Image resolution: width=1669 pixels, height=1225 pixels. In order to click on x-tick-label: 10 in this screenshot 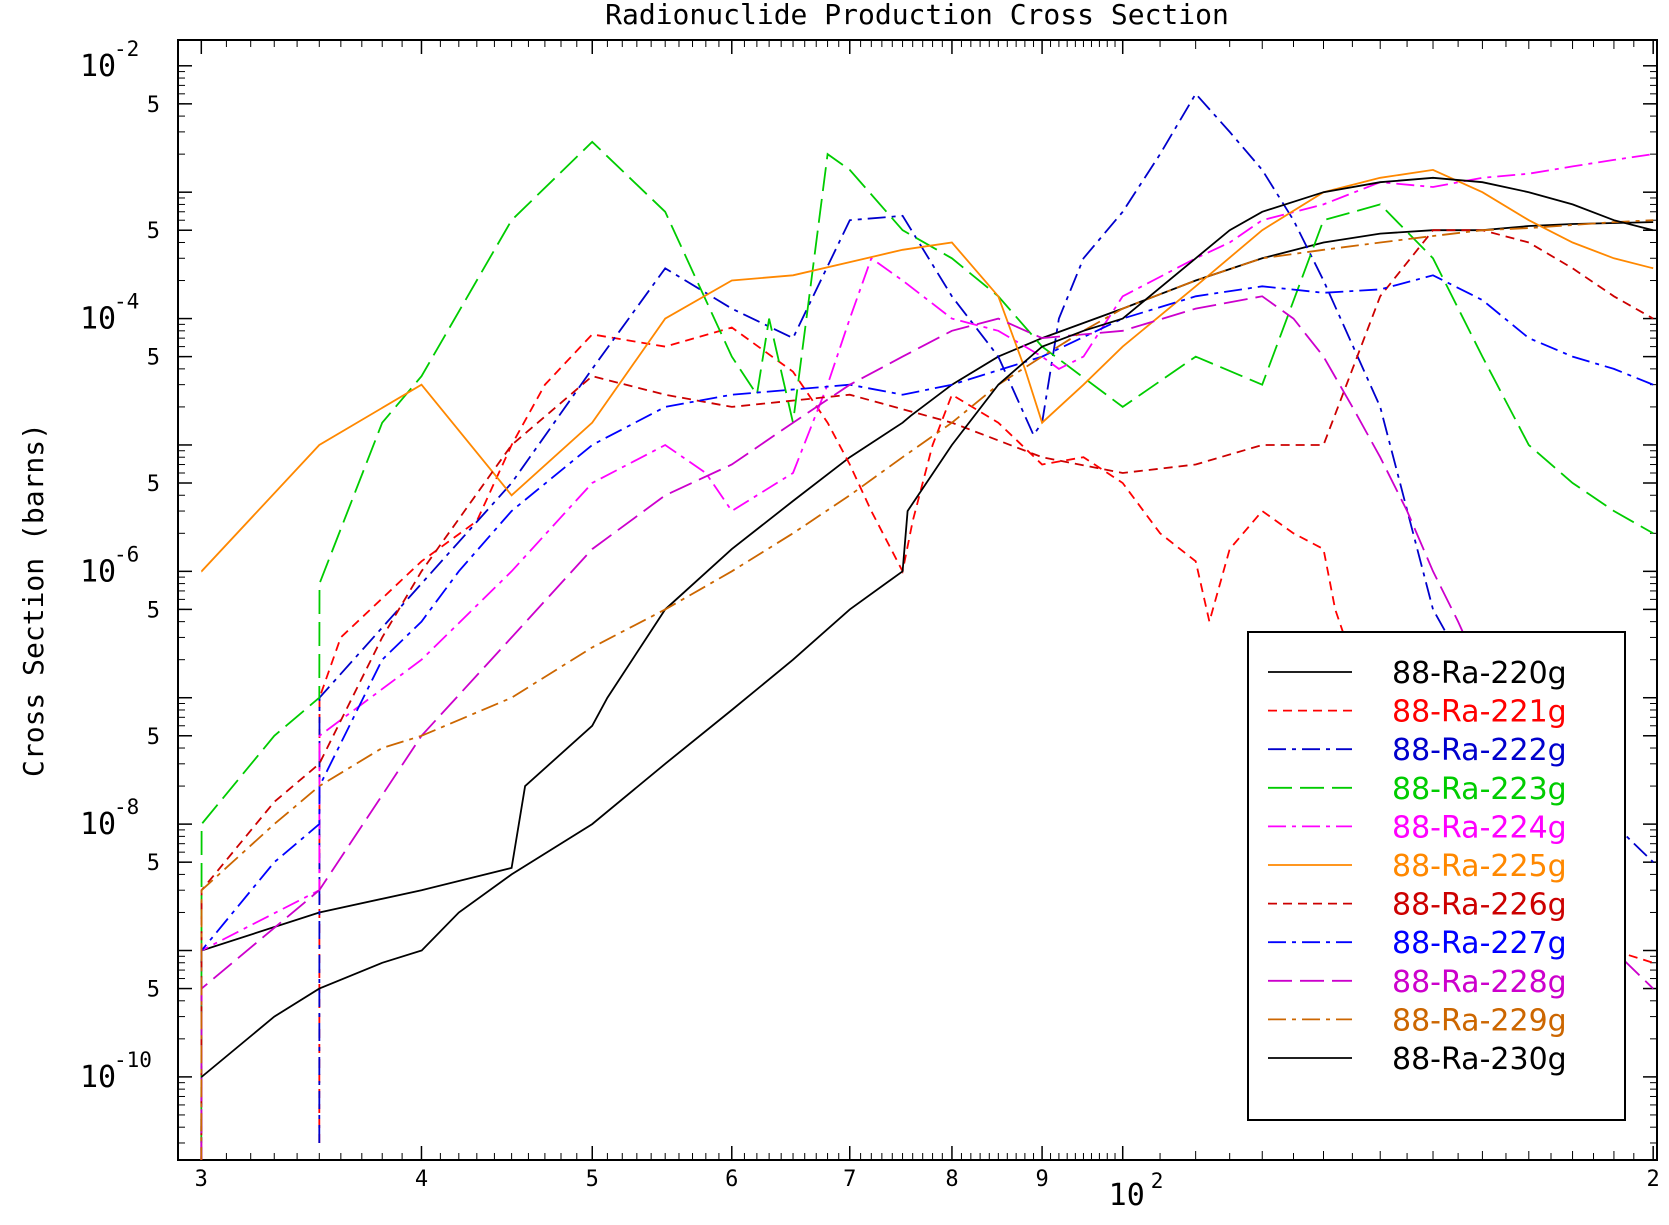, I will do `click(1127, 1195)`.